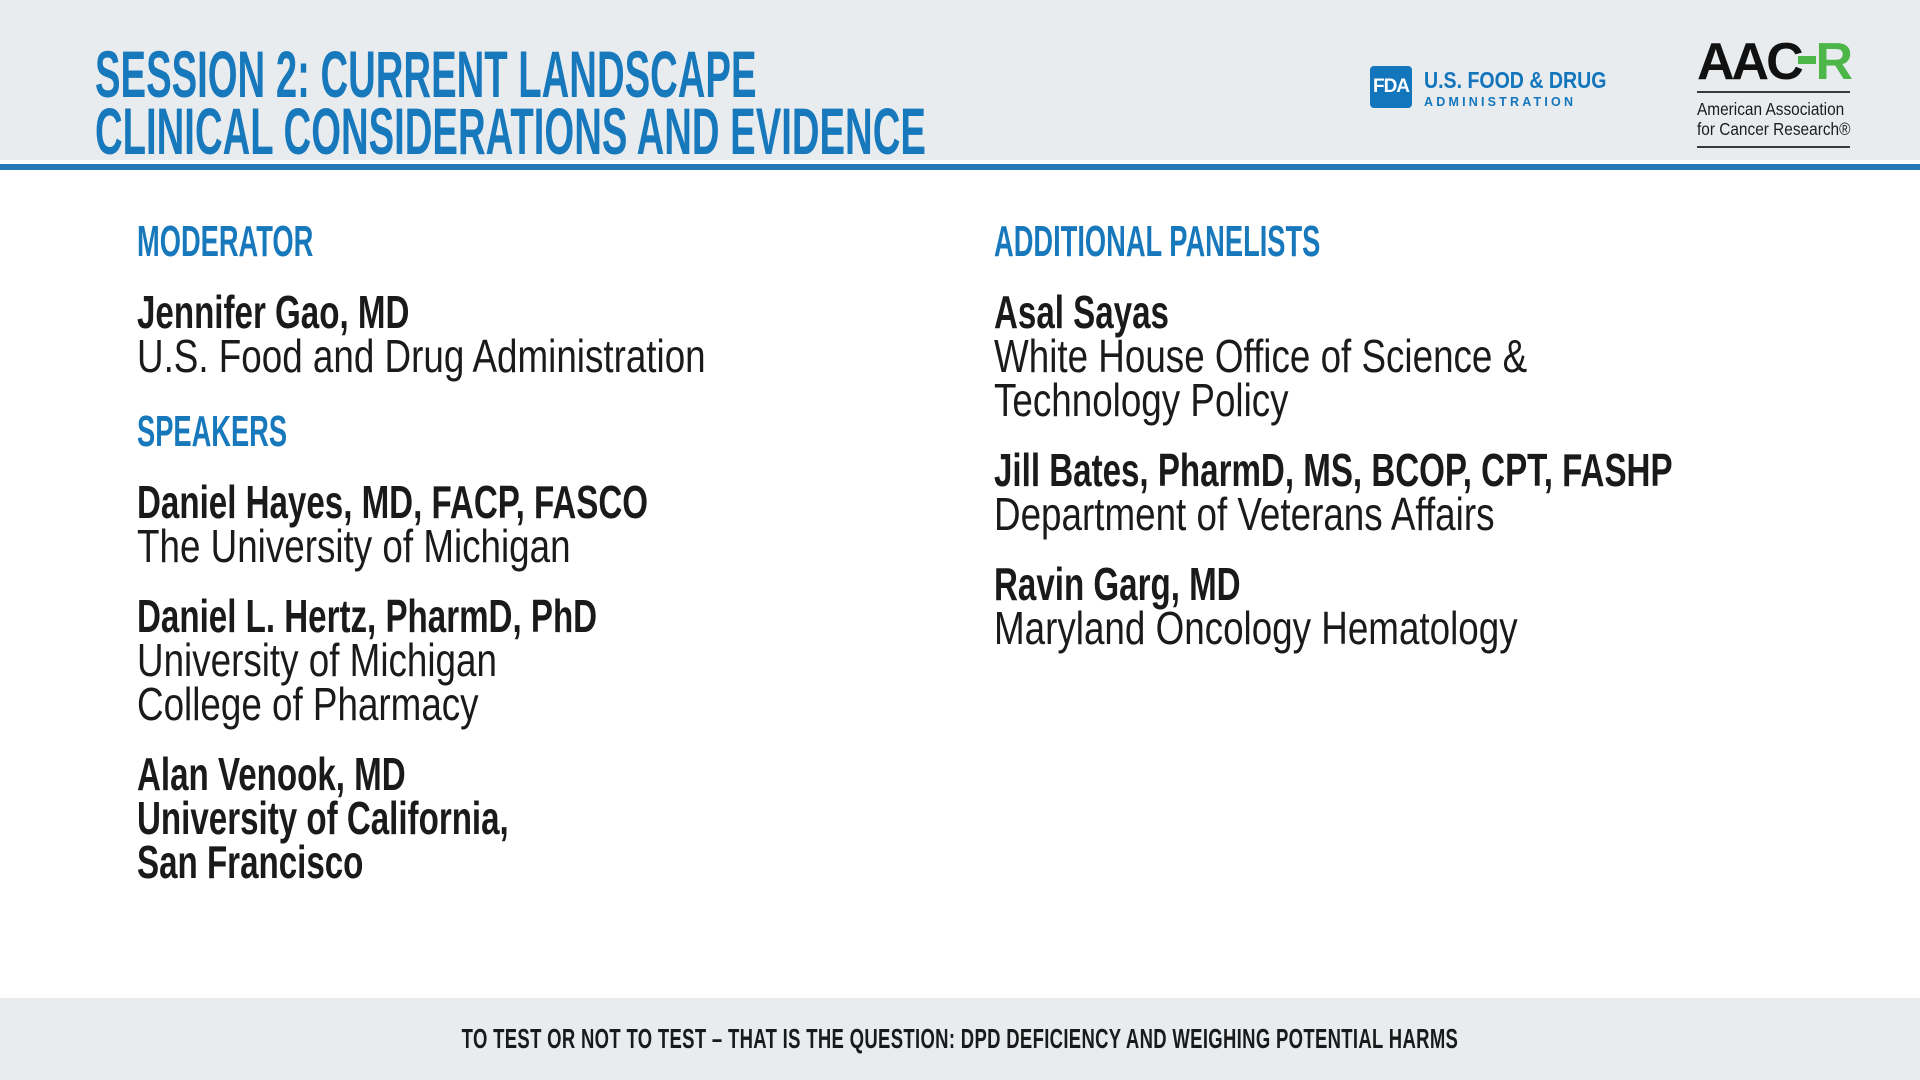 The height and width of the screenshot is (1080, 1920). Describe the element at coordinates (510, 131) in the screenshot. I see `slide-title-line2: CLINICAL CONSIDERATIONS AND EVIDENCE` at that location.